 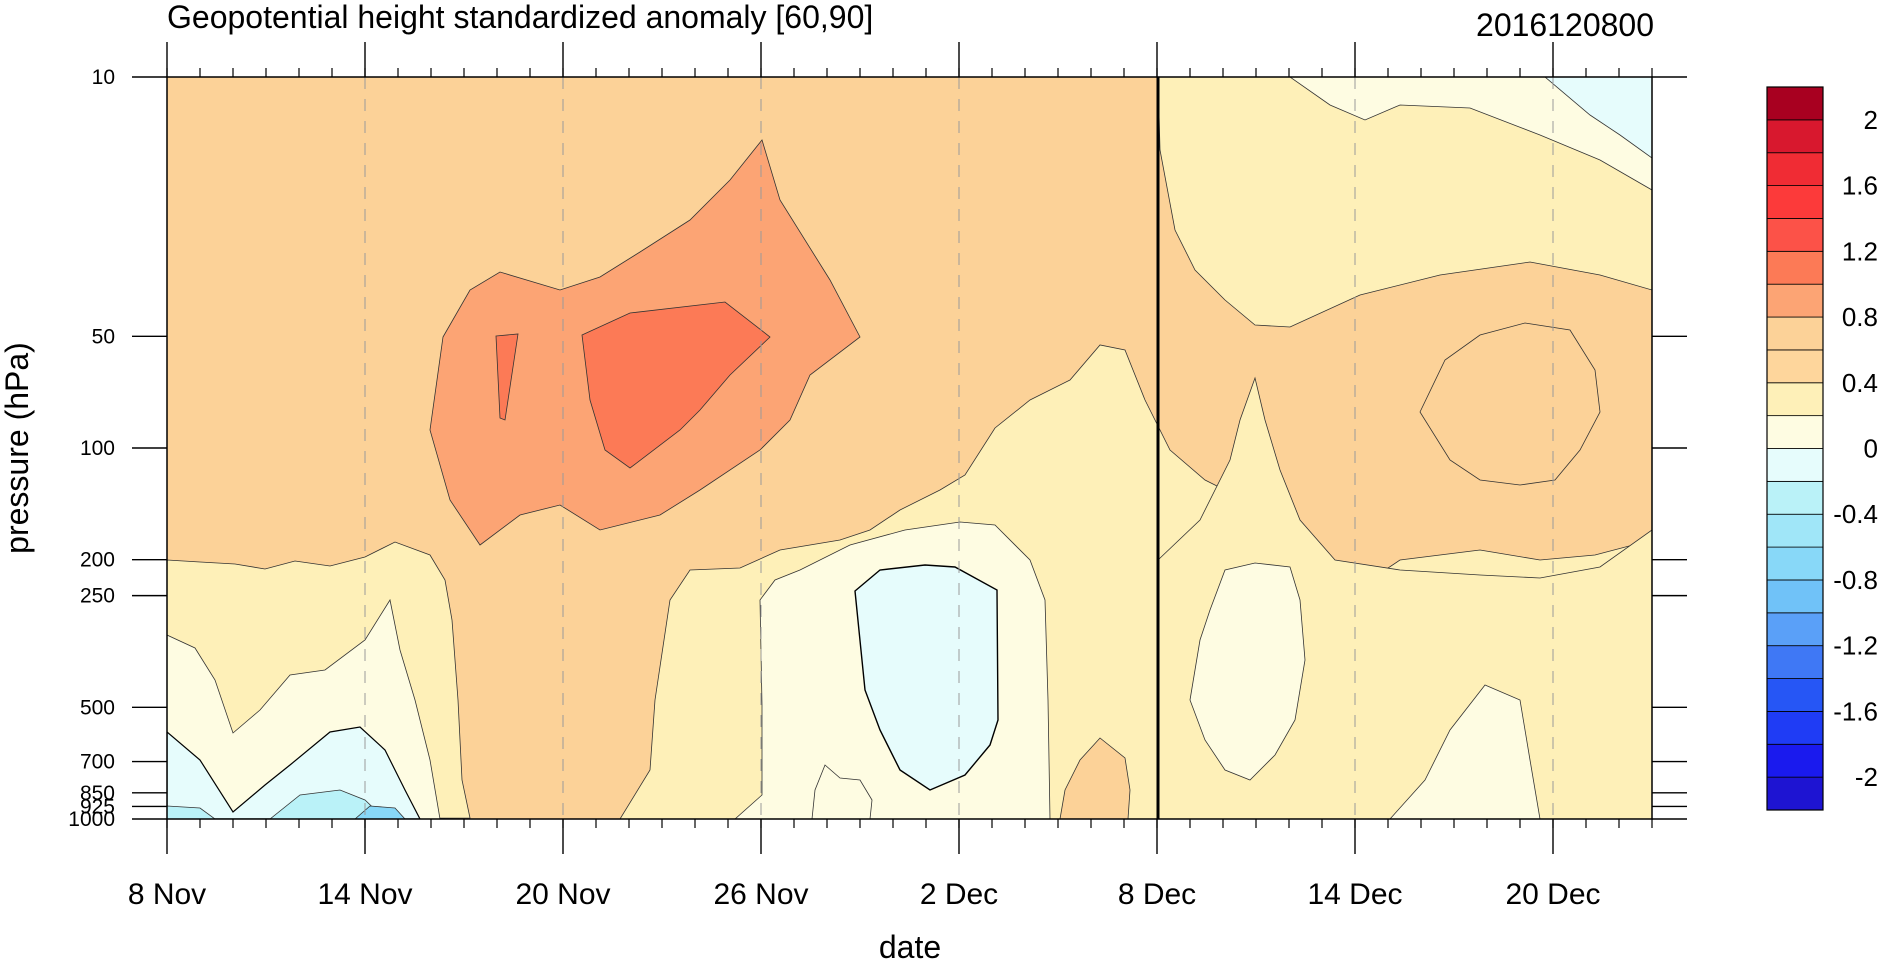 What do you see at coordinates (959, 894) in the screenshot?
I see `x-tick-label: 2 Dec` at bounding box center [959, 894].